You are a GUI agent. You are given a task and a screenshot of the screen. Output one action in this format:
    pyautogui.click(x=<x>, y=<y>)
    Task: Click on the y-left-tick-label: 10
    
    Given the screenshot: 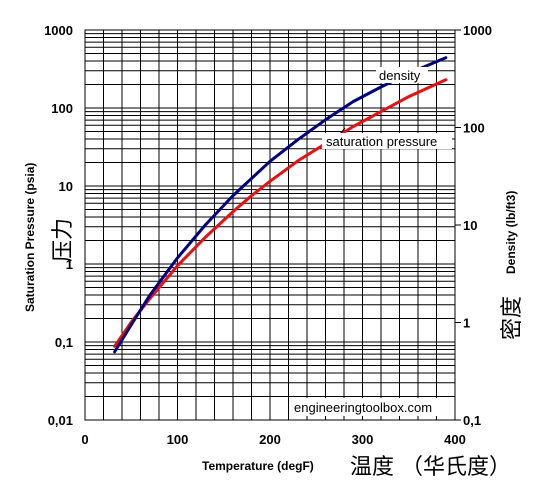 What is the action you would take?
    pyautogui.click(x=66, y=186)
    